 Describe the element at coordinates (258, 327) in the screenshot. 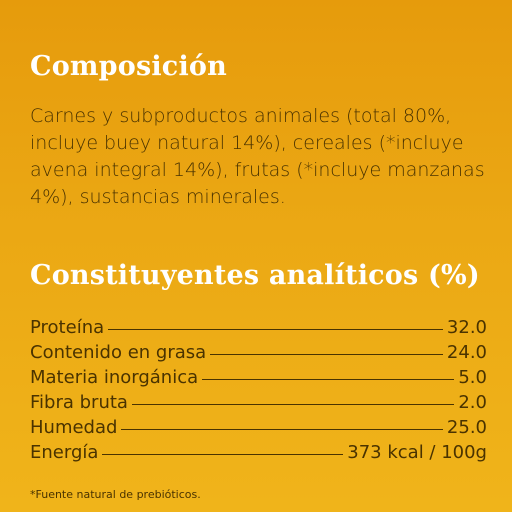

I see `table-row: Proteína 32.0` at that location.